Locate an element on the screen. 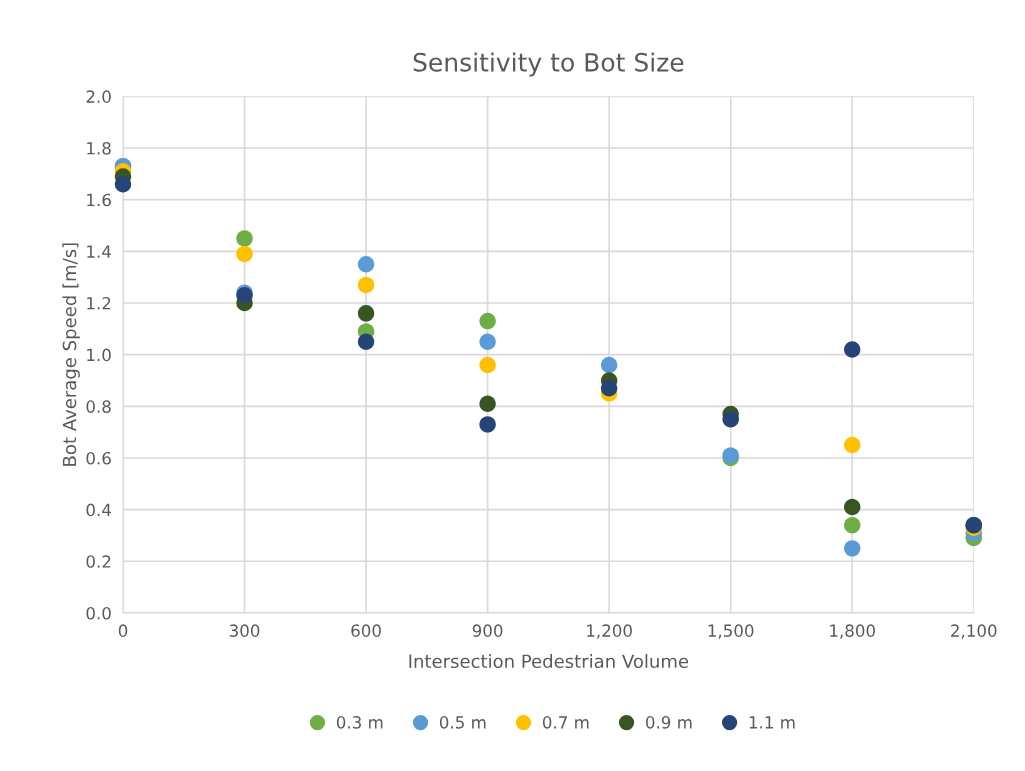 This screenshot has height=771, width=1025. x-tick-label: 300 is located at coordinates (244, 630).